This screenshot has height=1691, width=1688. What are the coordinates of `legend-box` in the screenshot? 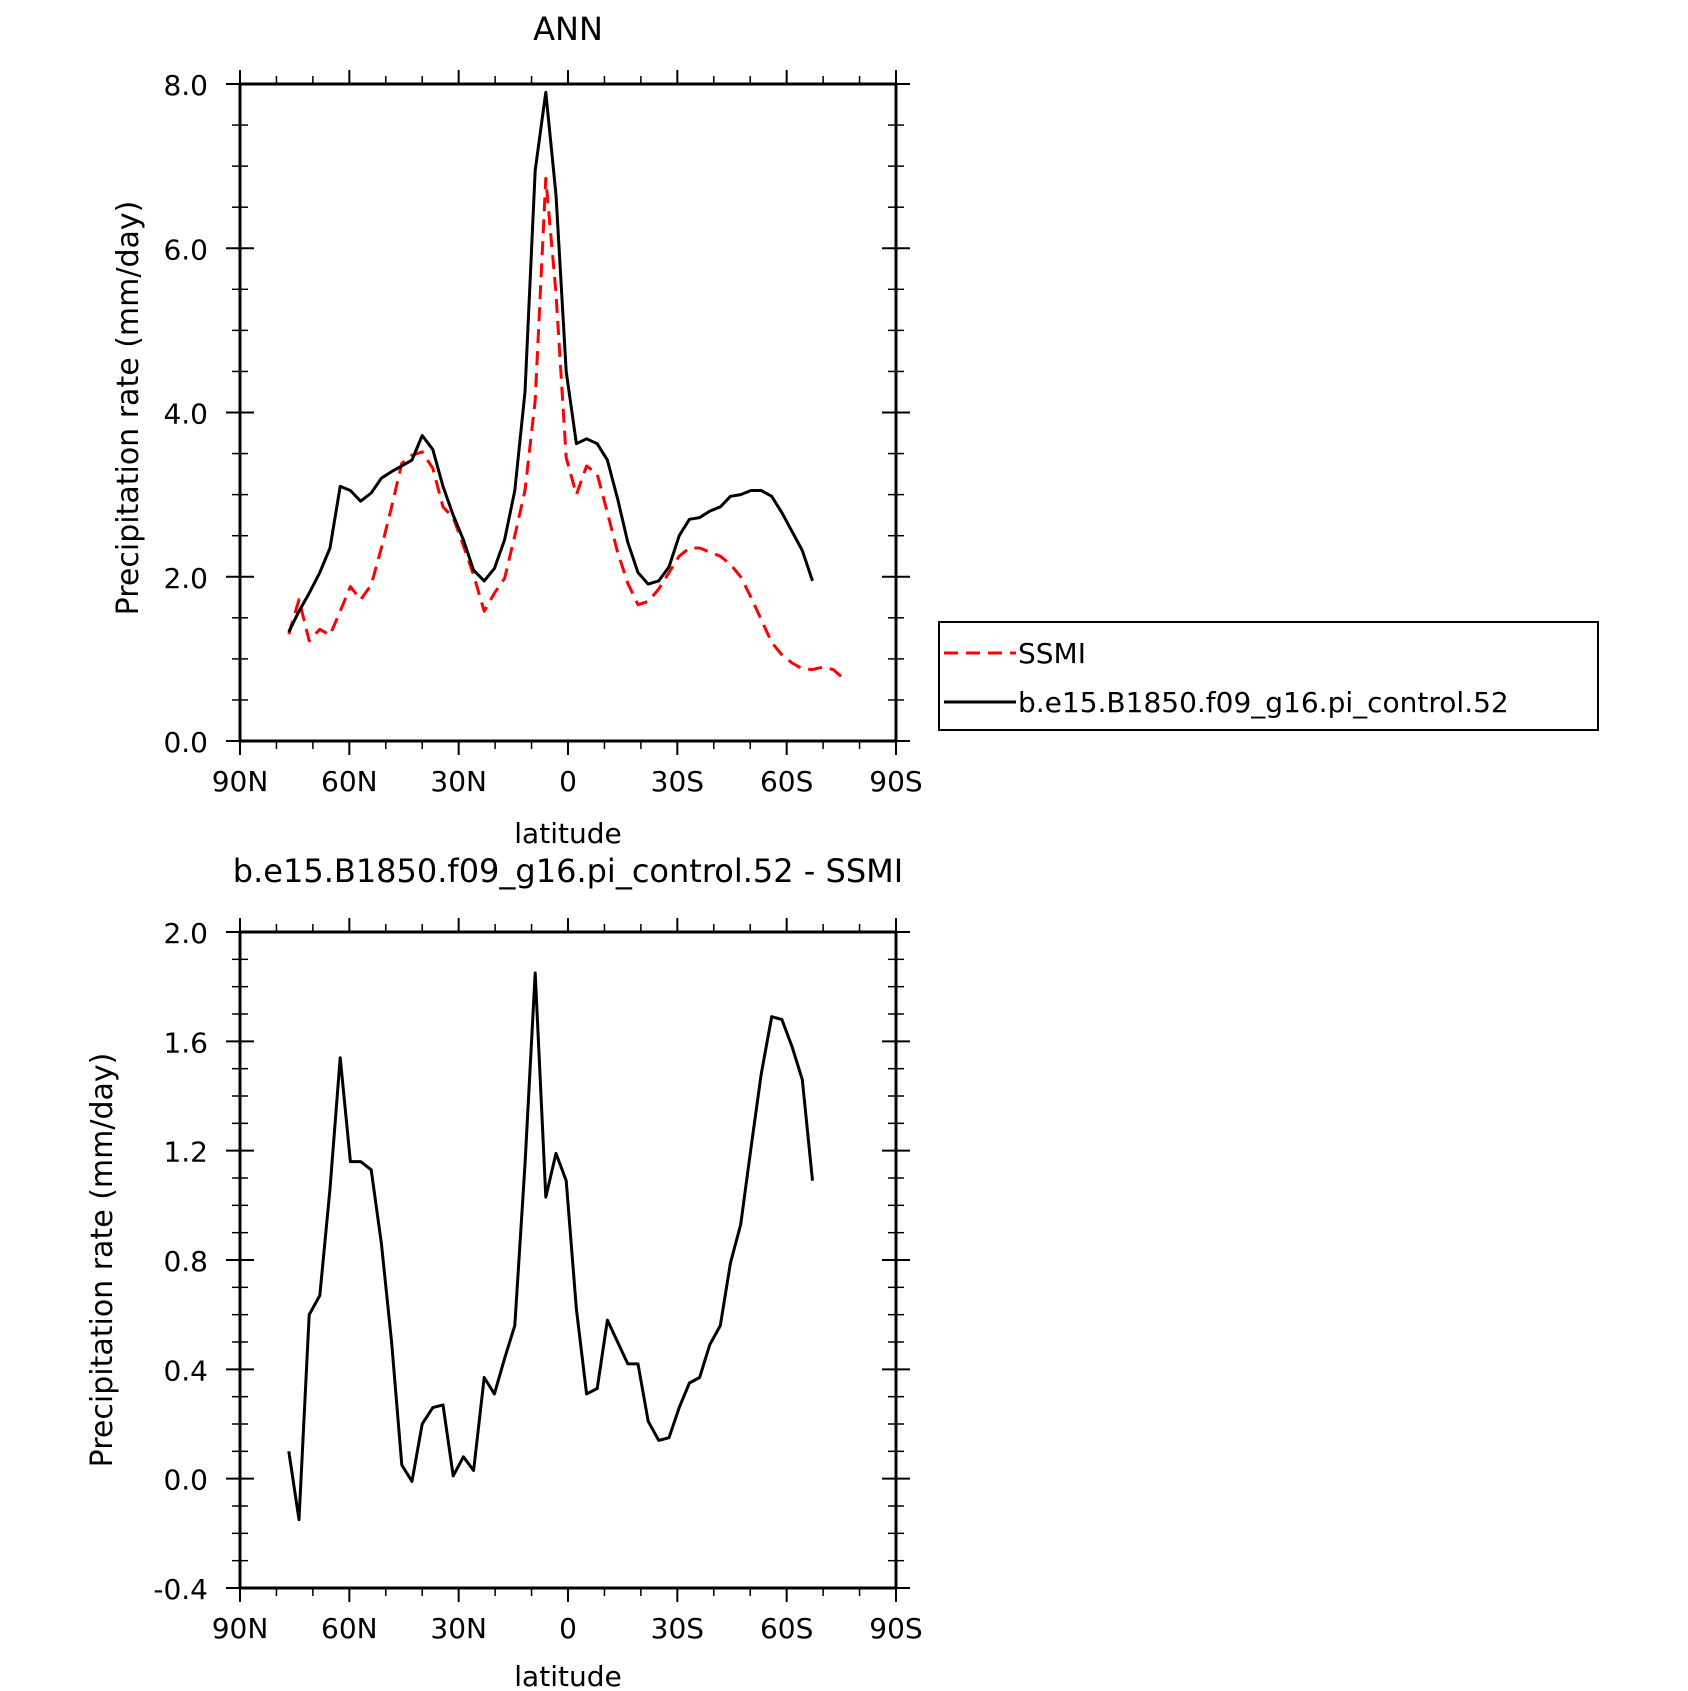 It's located at (1268, 676).